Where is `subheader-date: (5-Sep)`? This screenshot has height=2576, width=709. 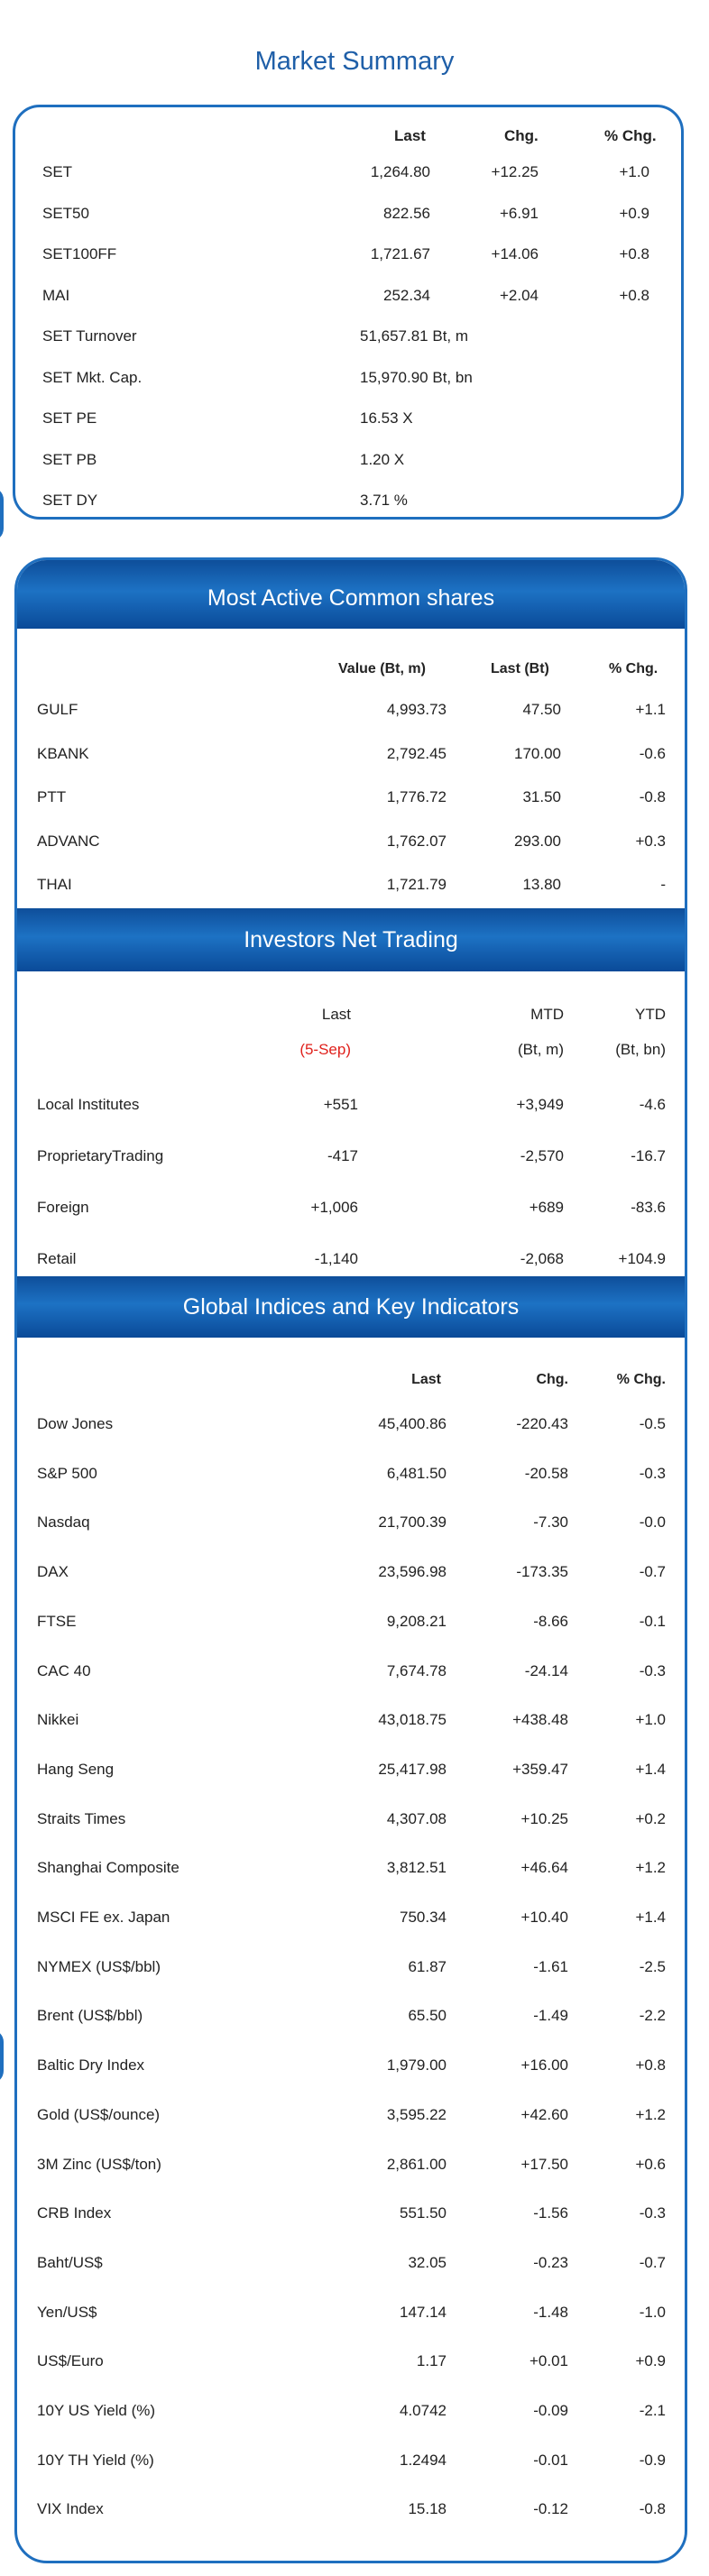 subheader-date: (5-Sep) is located at coordinates (325, 1049).